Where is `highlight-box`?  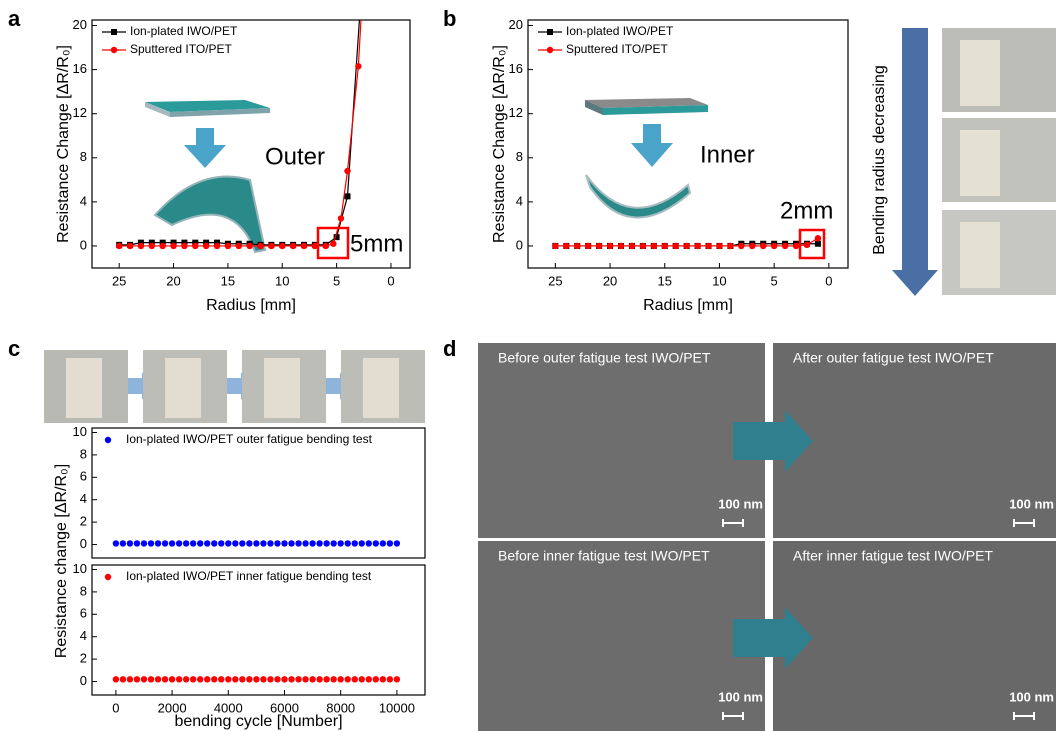 highlight-box is located at coordinates (812, 244).